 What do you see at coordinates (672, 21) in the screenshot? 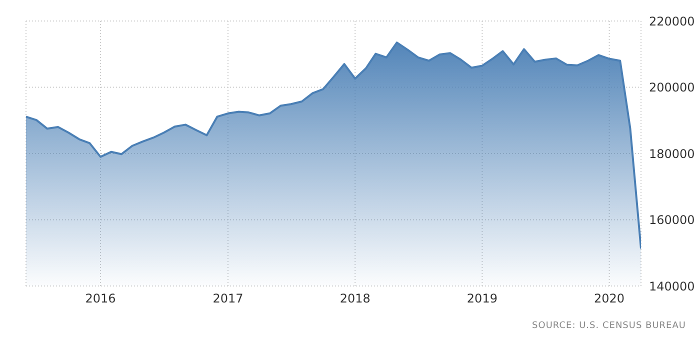
I see `y-tick-label: 220000` at bounding box center [672, 21].